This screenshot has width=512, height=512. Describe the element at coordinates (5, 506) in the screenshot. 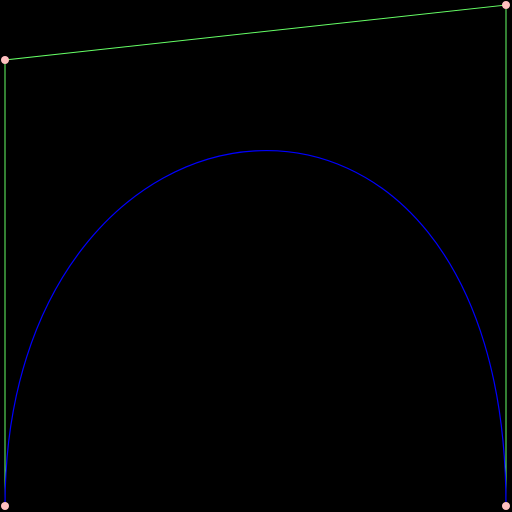

I see `control-point-p0` at that location.